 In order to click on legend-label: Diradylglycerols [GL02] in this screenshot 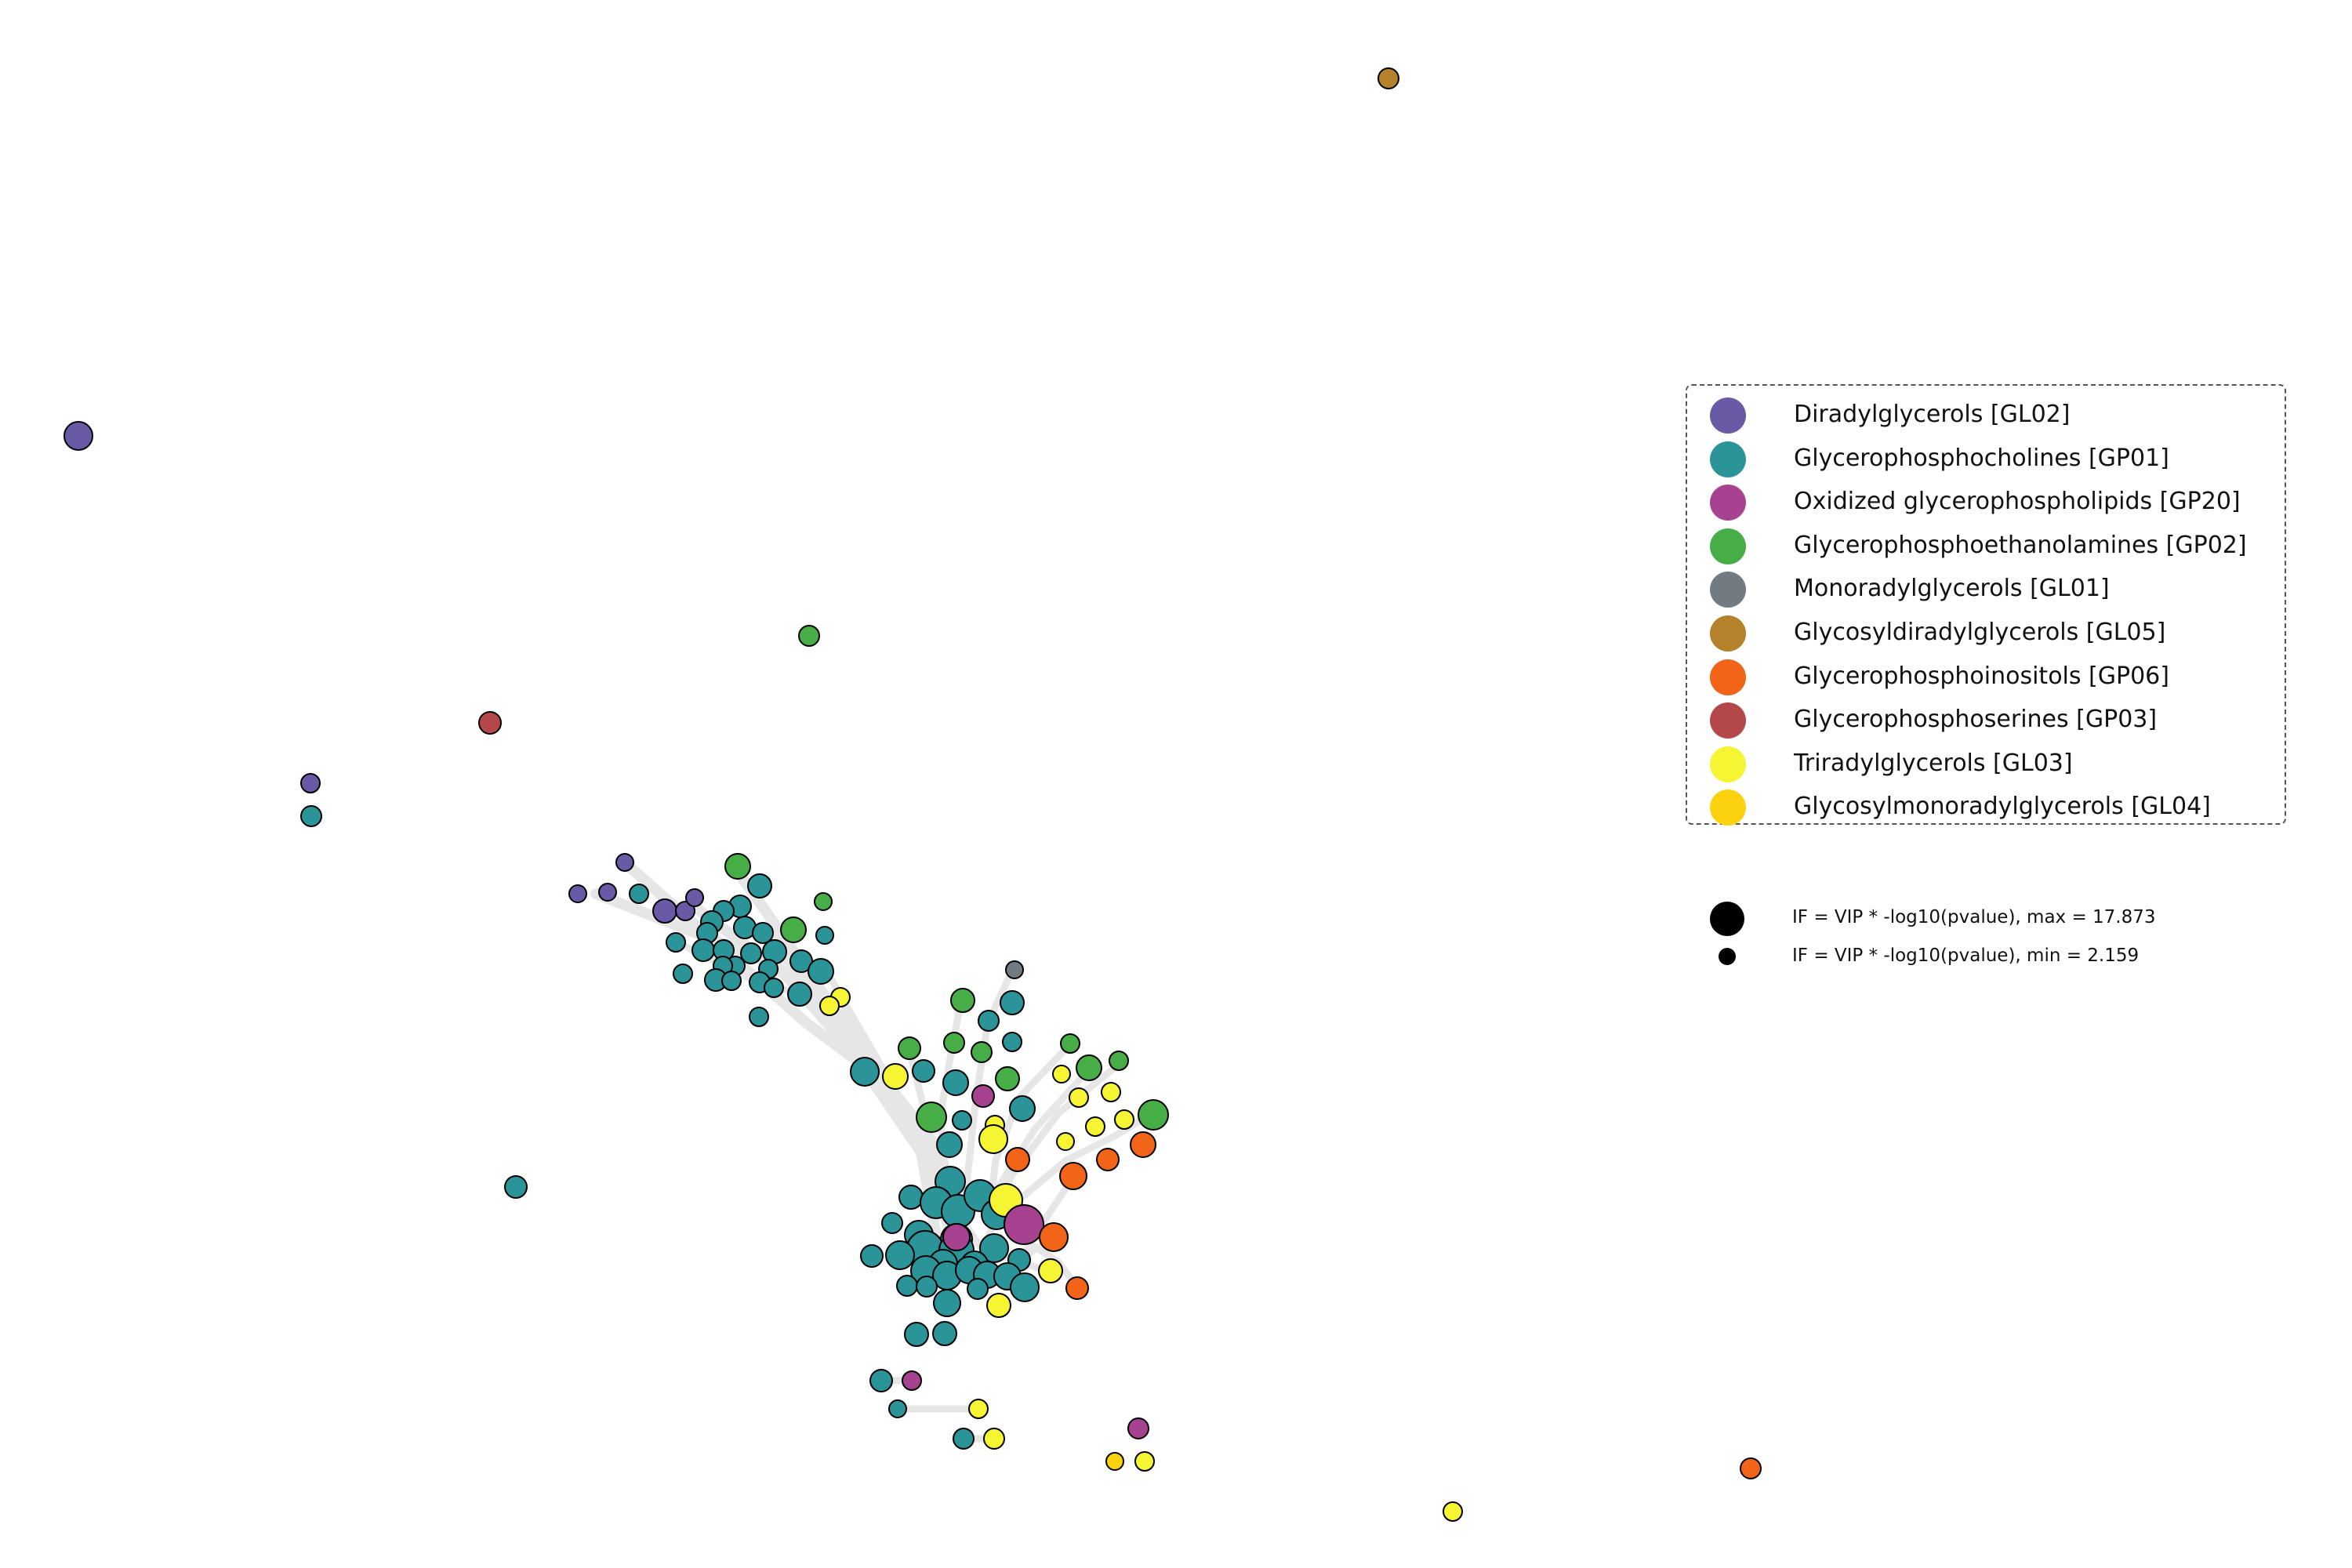, I will do `click(1933, 414)`.